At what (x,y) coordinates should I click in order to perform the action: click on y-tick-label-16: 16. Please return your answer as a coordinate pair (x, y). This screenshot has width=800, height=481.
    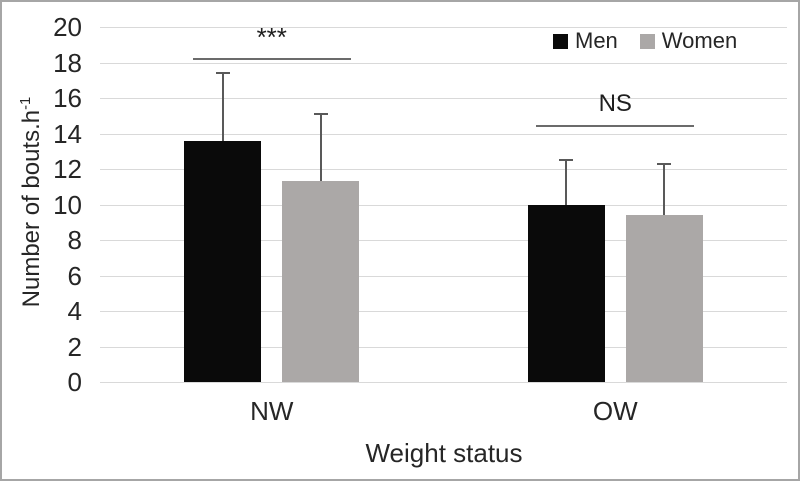
    Looking at the image, I should click on (67, 98).